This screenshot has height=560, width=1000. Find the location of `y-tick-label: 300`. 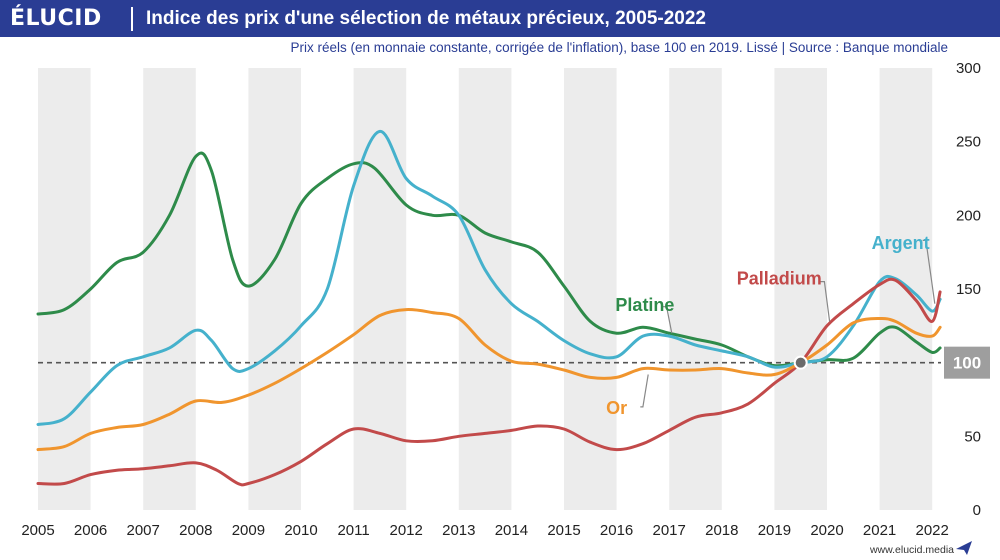

y-tick-label: 300 is located at coordinates (968, 68).